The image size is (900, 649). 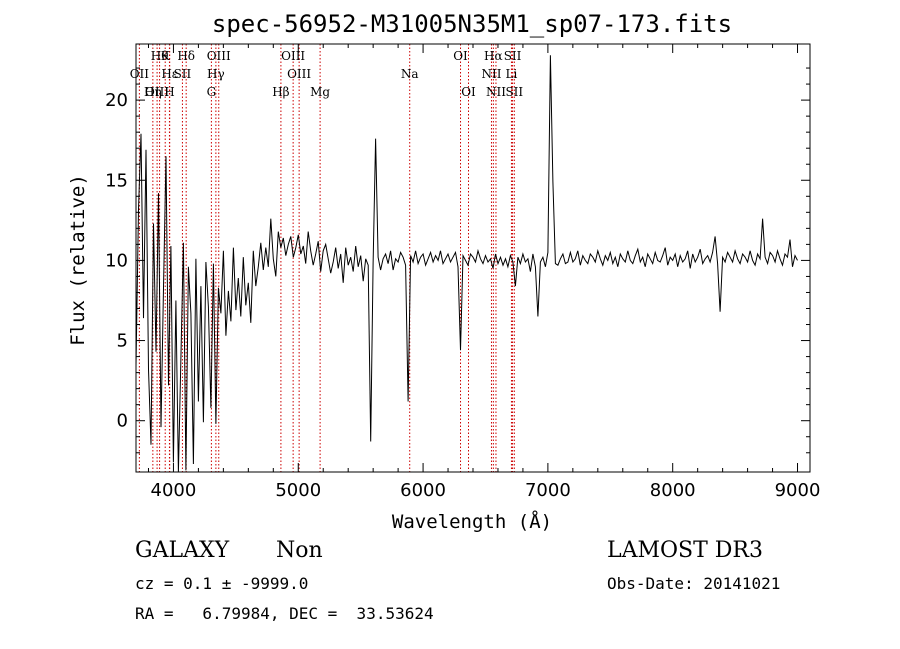 What do you see at coordinates (182, 550) in the screenshot?
I see `object-class: GALAXY` at bounding box center [182, 550].